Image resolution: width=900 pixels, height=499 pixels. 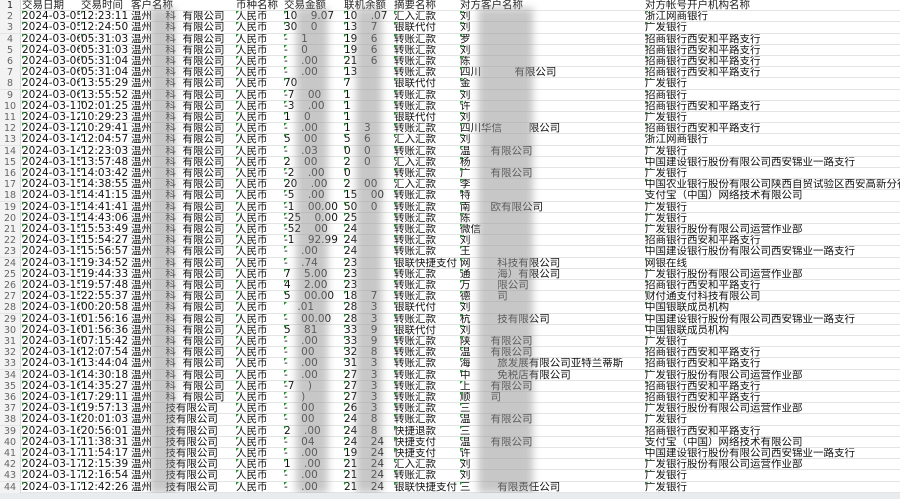 I want to click on cell-counterparty: 杭 技有限公司, so click(x=552, y=319).